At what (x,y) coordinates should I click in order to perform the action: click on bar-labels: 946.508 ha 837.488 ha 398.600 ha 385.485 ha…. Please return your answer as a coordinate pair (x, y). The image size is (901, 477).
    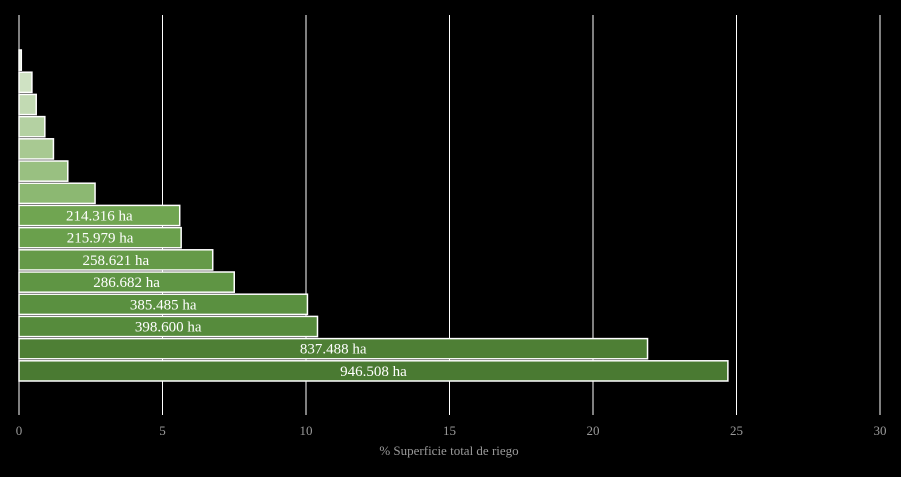
    Looking at the image, I should click on (236, 294).